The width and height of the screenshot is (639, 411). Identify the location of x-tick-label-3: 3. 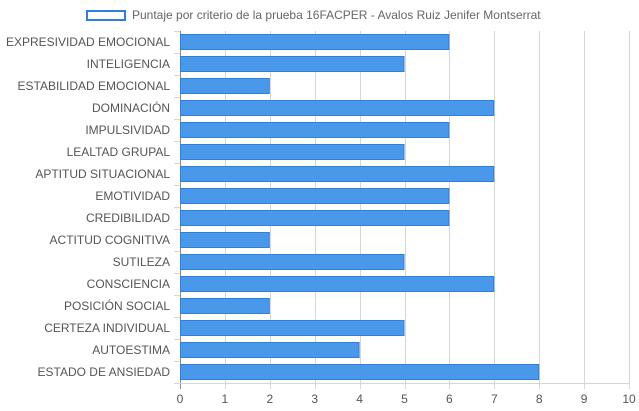
(314, 399).